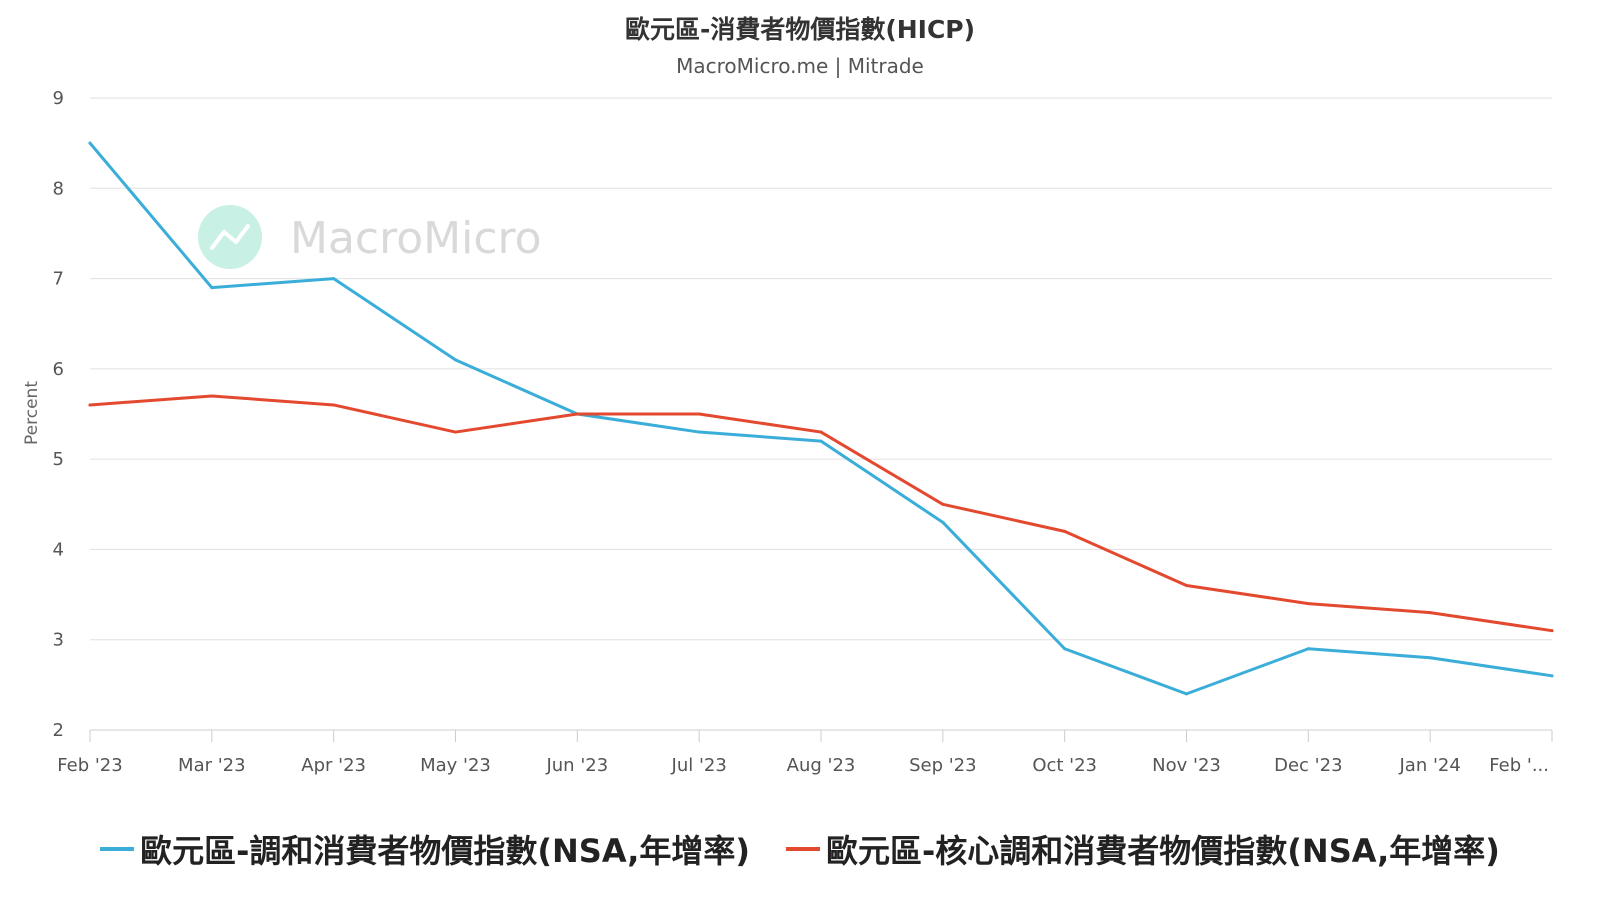  I want to click on y-tick-label: 6, so click(58, 369).